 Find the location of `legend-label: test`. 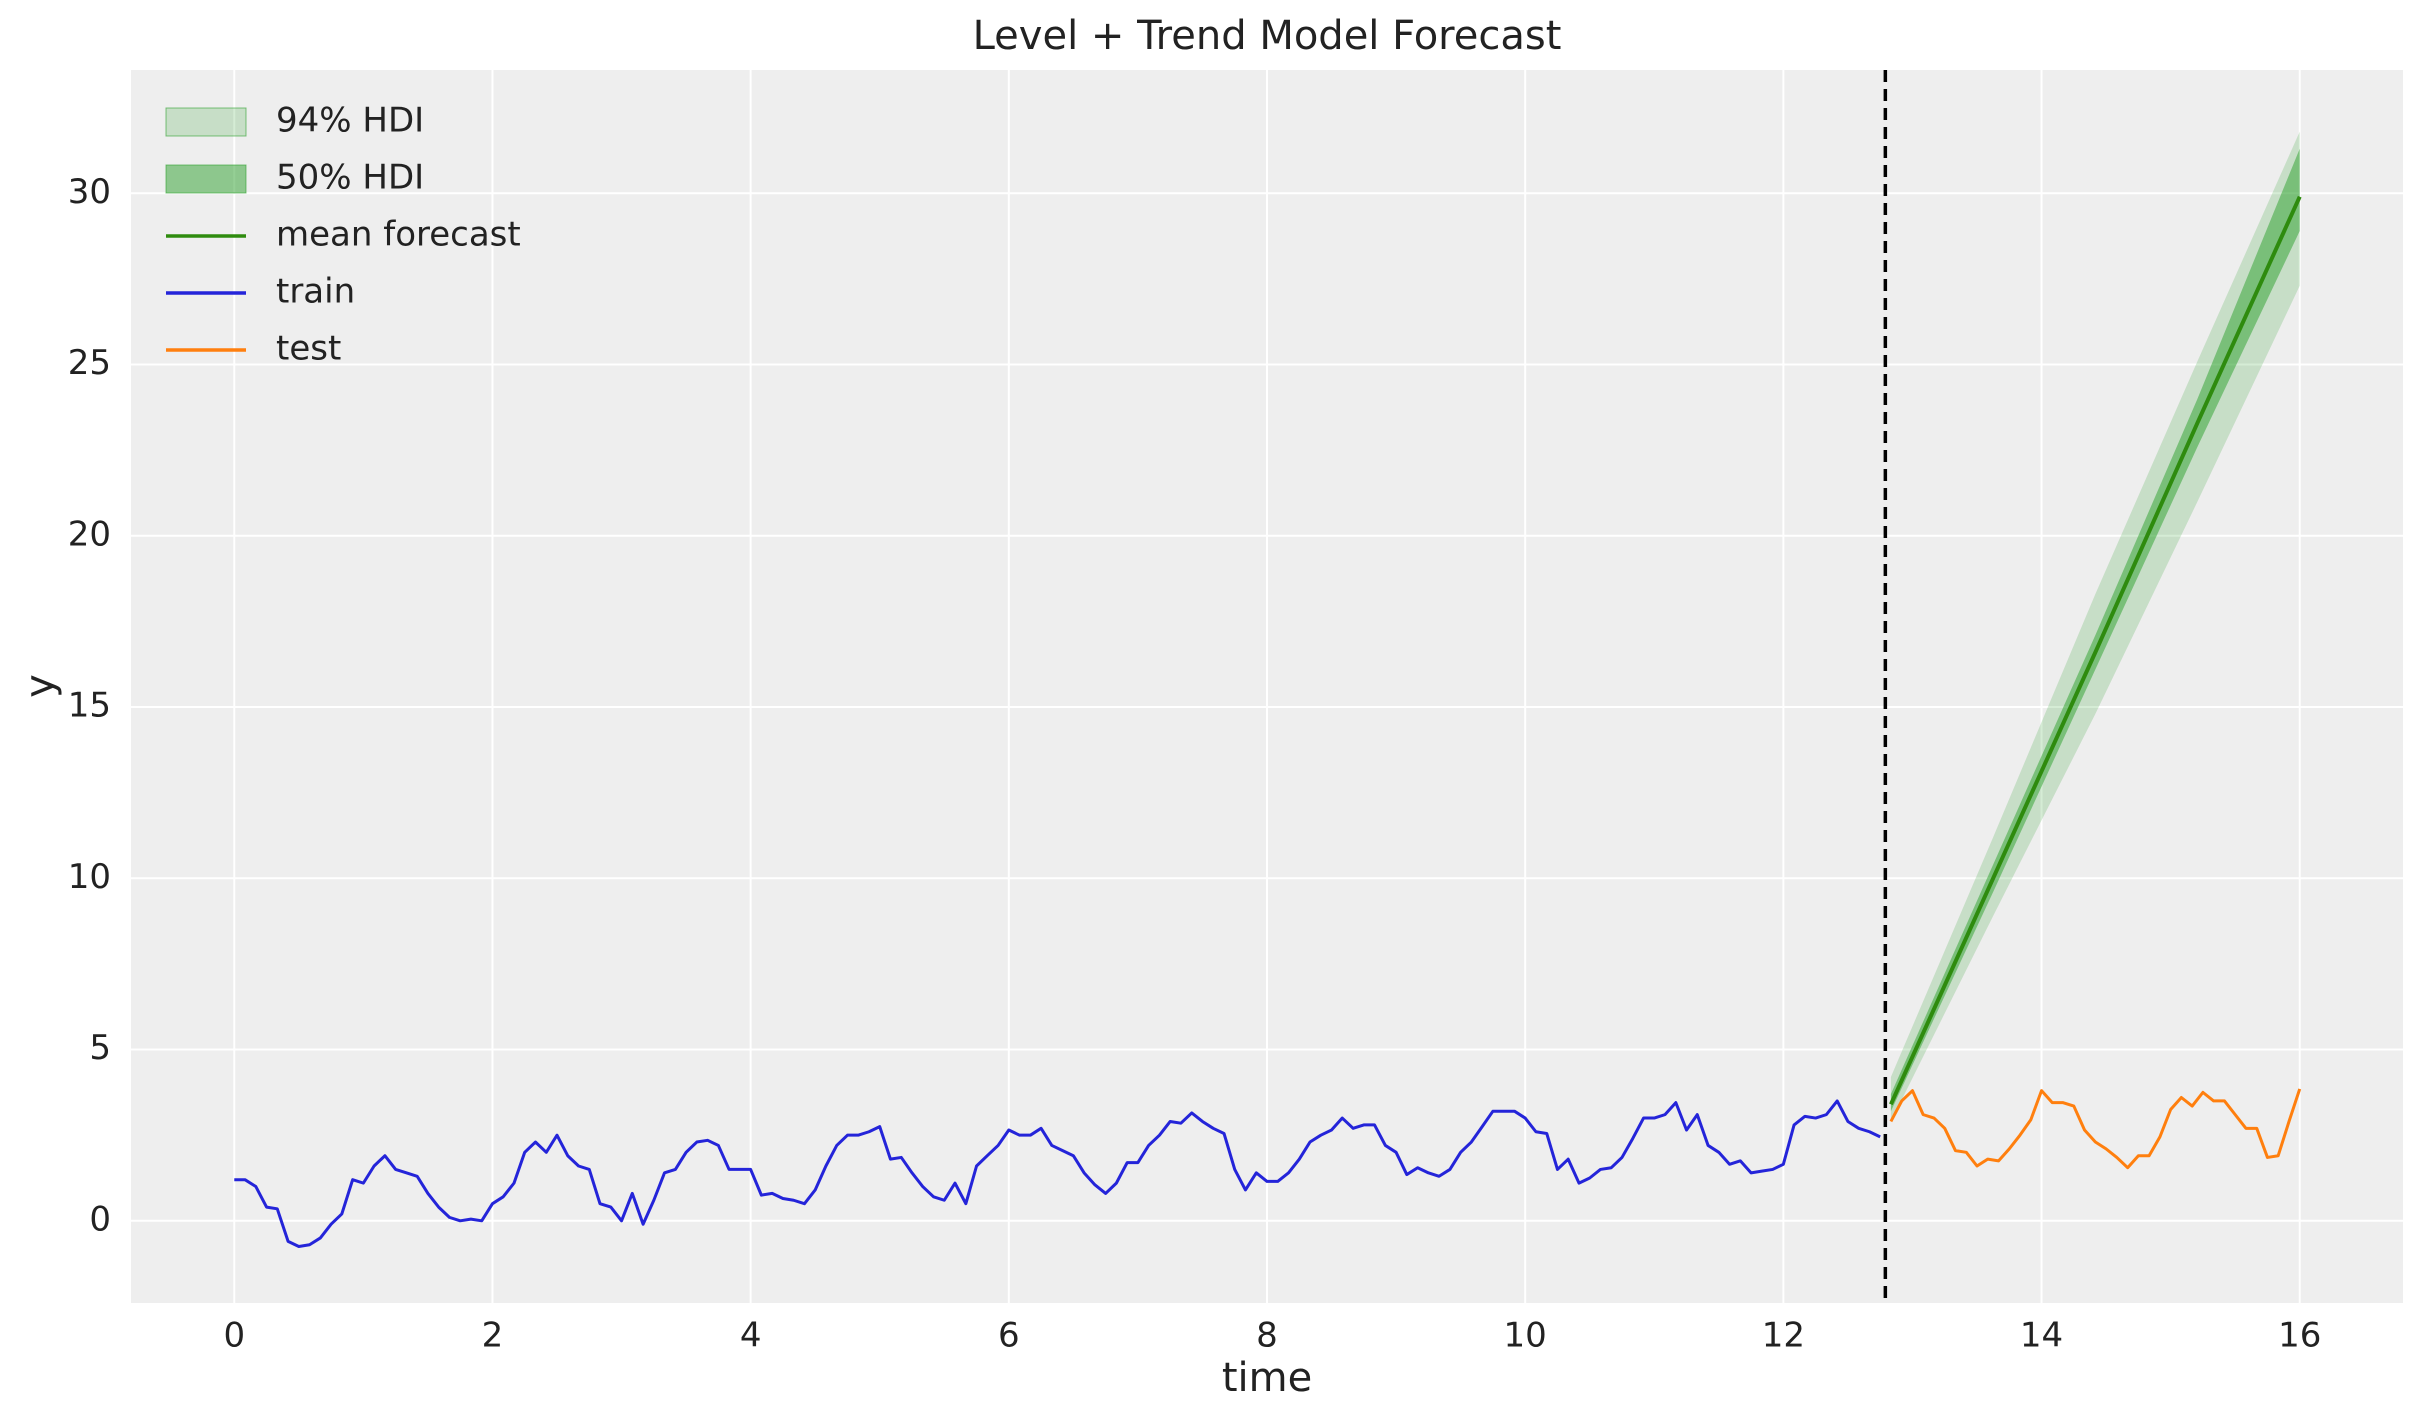

legend-label: test is located at coordinates (308, 349).